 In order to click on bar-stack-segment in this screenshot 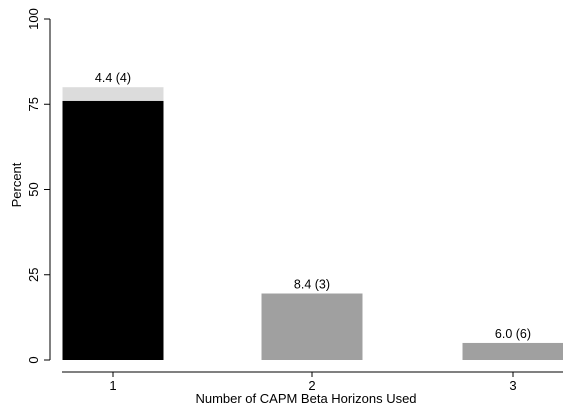, I will do `click(113, 94)`.